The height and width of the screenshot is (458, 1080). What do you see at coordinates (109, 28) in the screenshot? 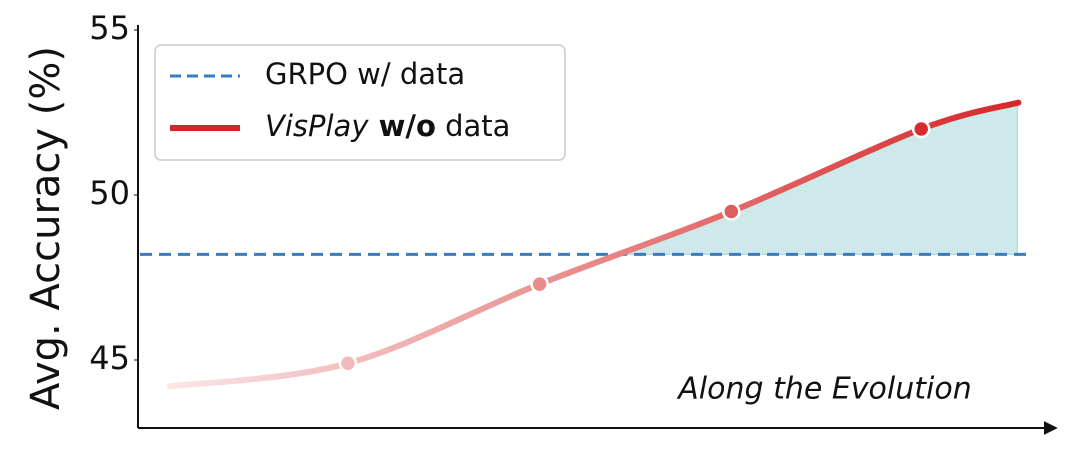
I see `y-tick-label: 55` at bounding box center [109, 28].